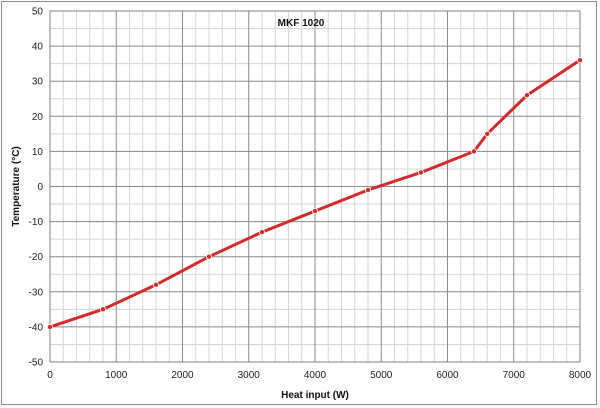  I want to click on x-tick-label: 0, so click(50, 375).